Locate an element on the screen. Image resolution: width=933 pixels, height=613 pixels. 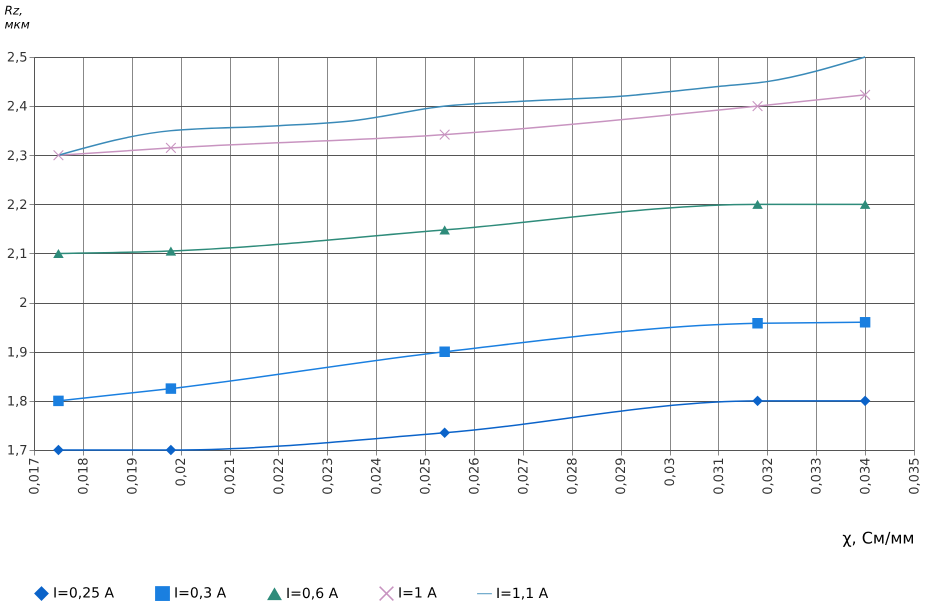
x-axis-title: χ, См/мм is located at coordinates (878, 538).